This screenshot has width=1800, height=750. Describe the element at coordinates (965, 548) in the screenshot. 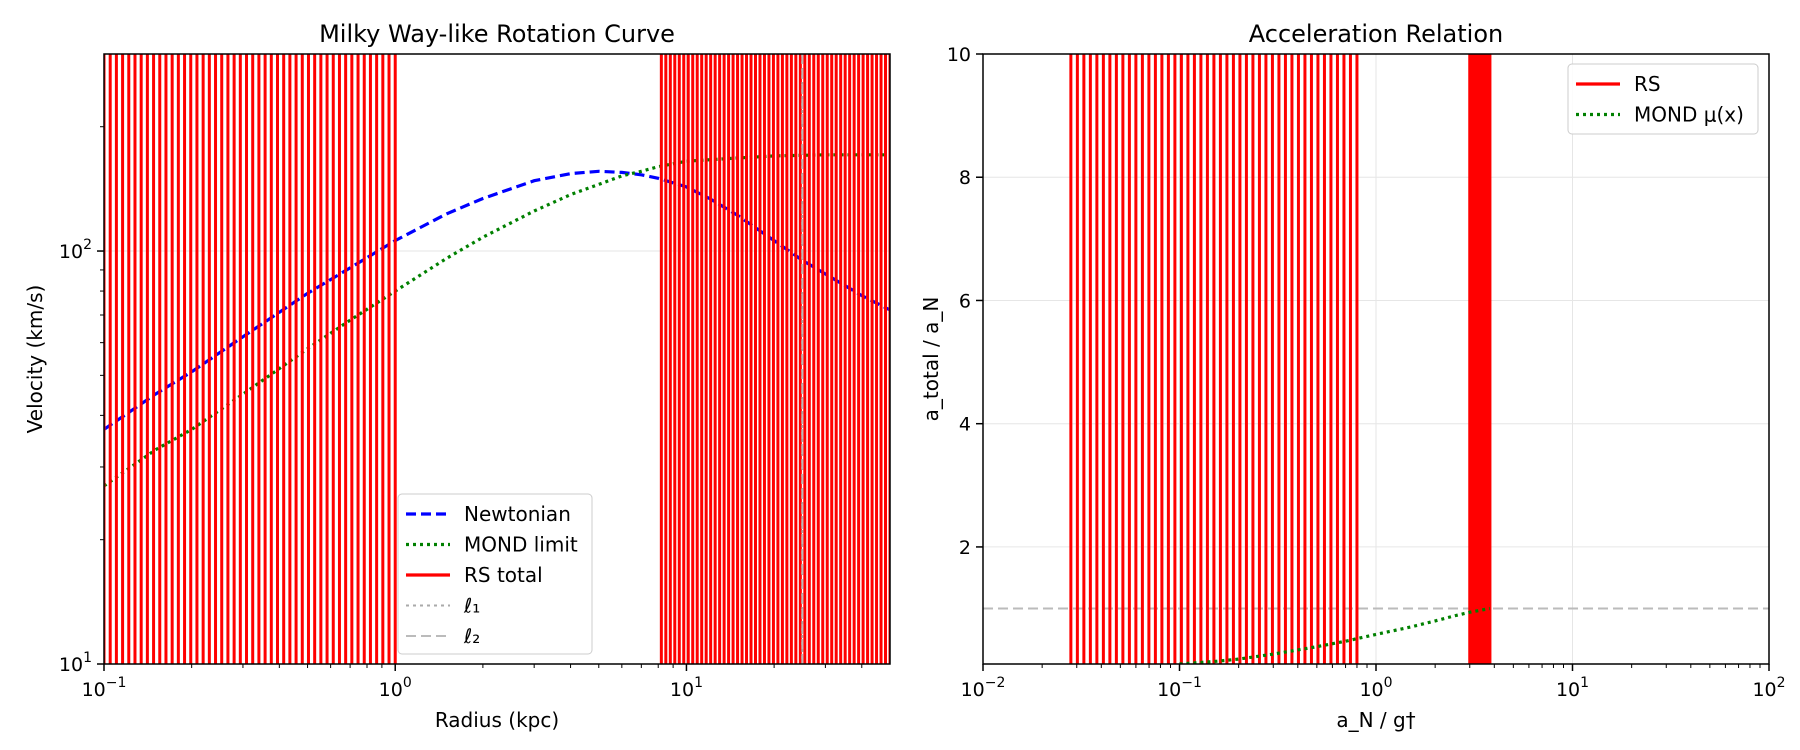

I see `y-tick-label: 2` at that location.